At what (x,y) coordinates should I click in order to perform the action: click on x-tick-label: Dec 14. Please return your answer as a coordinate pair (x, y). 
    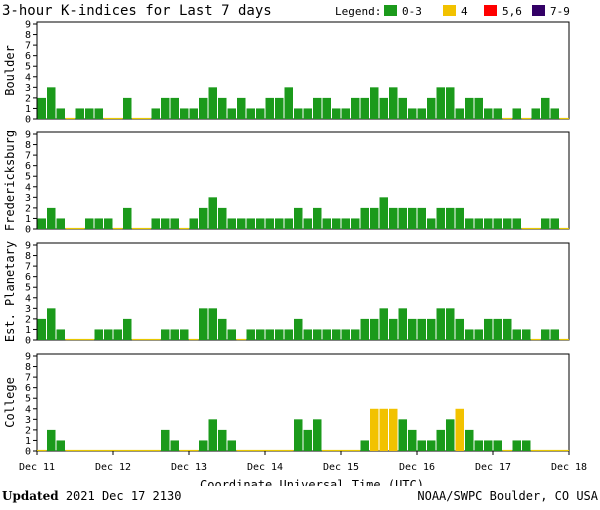
    Looking at the image, I should click on (265, 467).